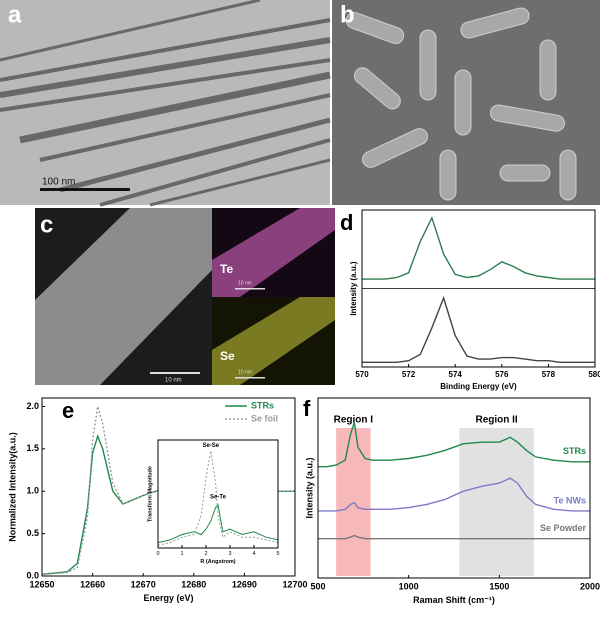 This screenshot has width=600, height=618. What do you see at coordinates (226, 269) in the screenshot?
I see `element-label: Te` at bounding box center [226, 269].